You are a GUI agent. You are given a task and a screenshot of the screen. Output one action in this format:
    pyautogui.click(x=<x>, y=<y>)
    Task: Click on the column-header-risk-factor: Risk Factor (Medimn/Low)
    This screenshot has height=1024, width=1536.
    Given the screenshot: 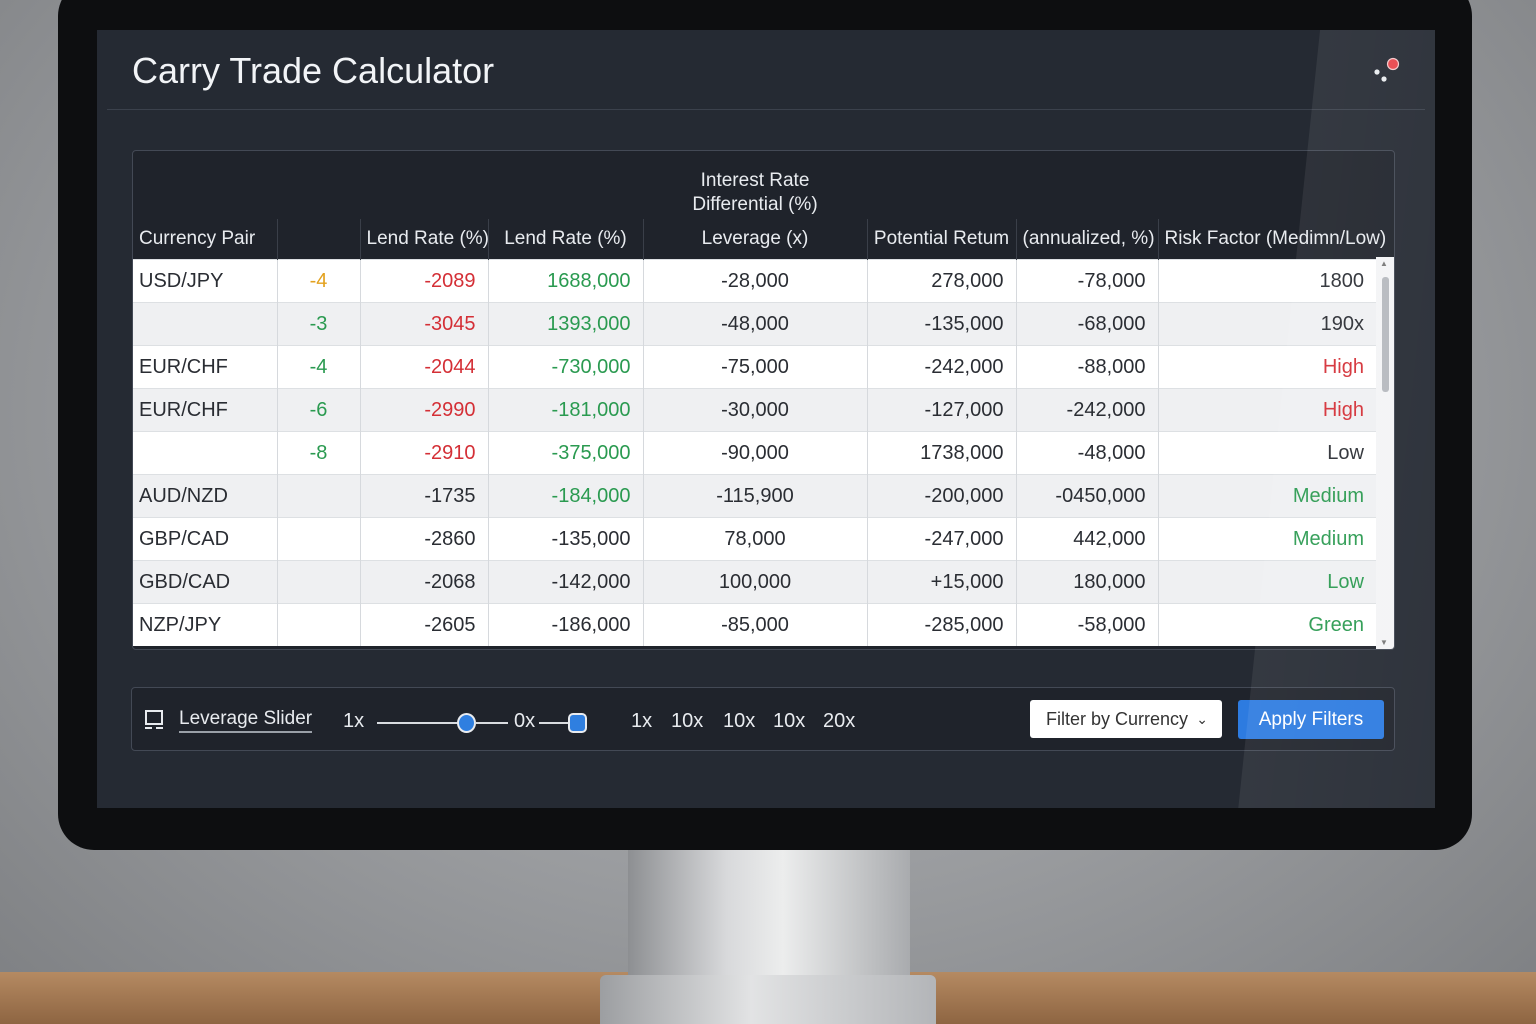 What is the action you would take?
    pyautogui.click(x=1271, y=239)
    